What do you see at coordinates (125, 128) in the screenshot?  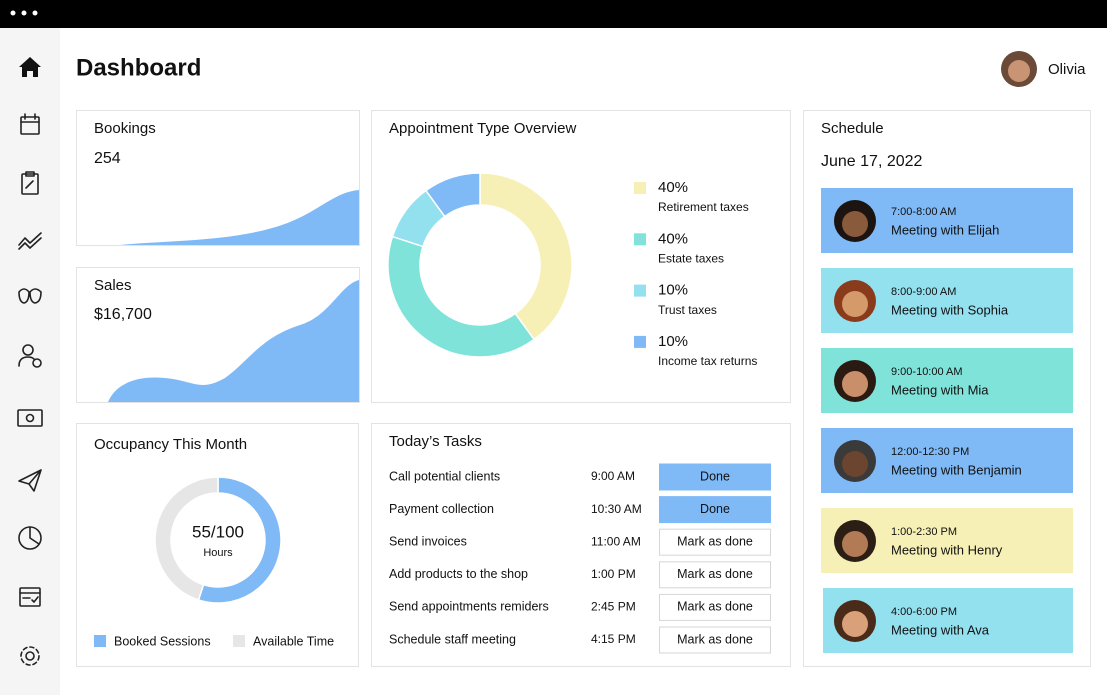 I see `card-title: Bookings` at bounding box center [125, 128].